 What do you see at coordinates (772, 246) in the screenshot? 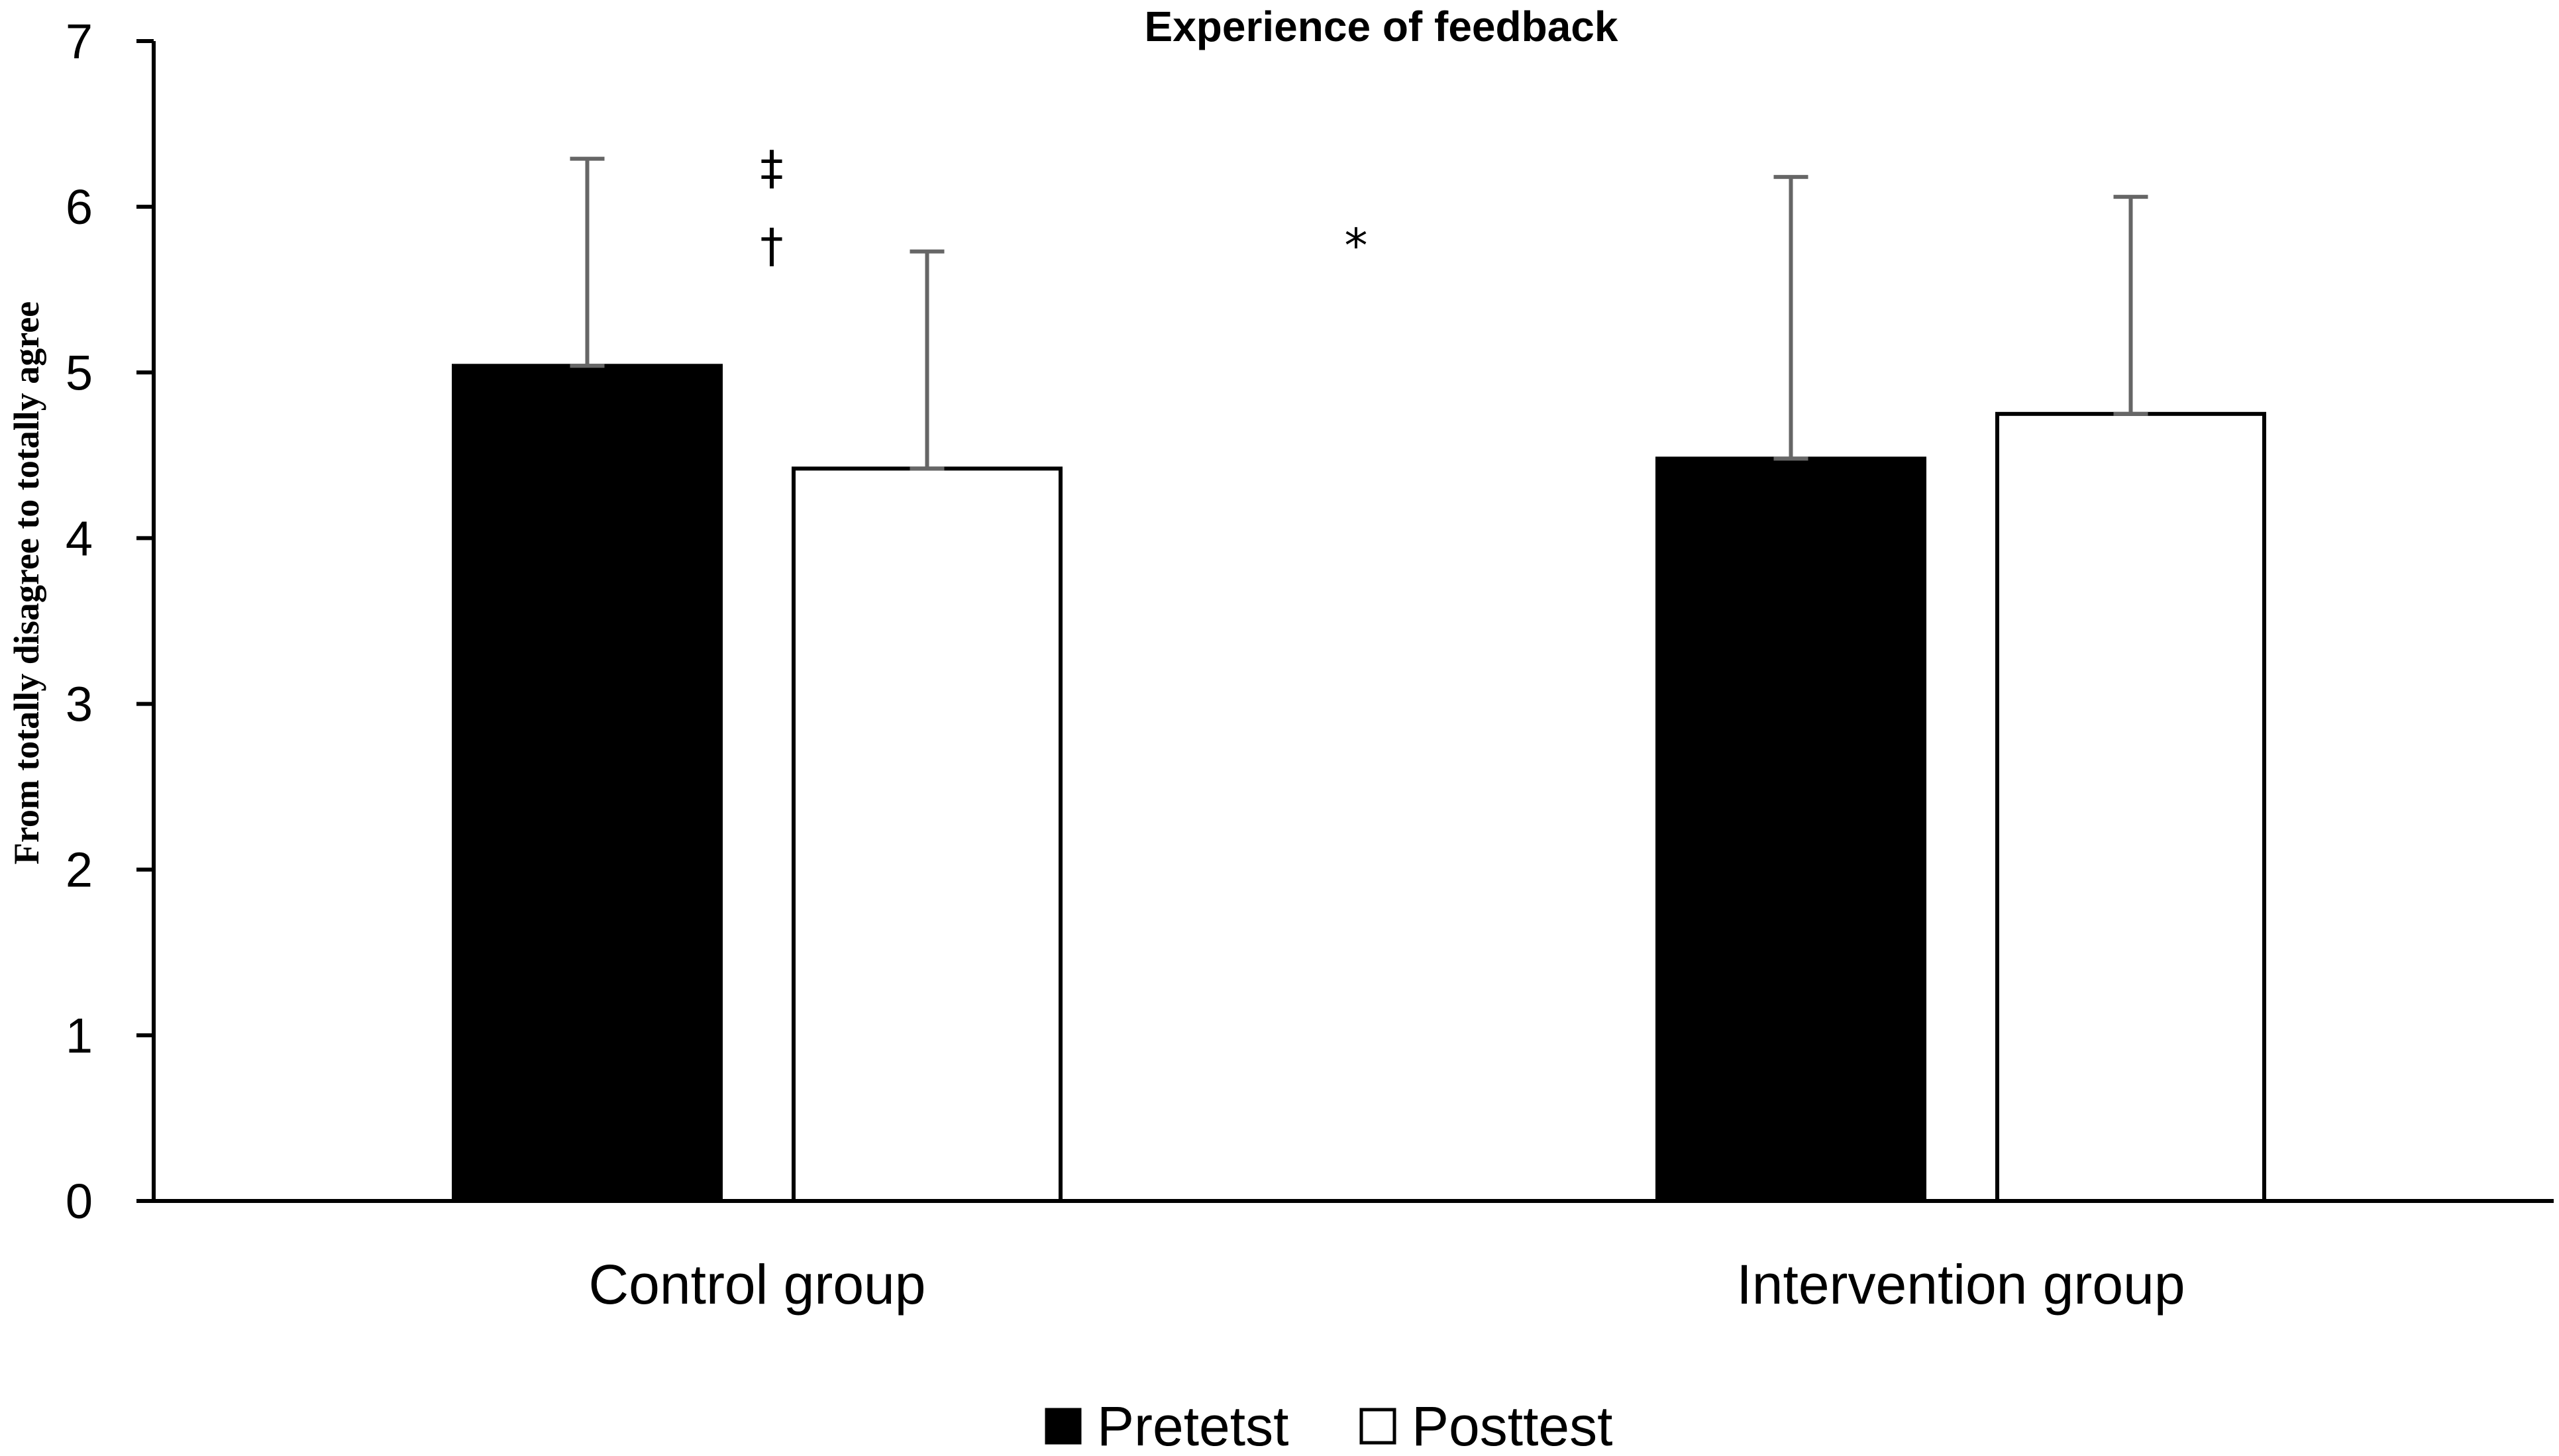
I see `significance-marker: †` at bounding box center [772, 246].